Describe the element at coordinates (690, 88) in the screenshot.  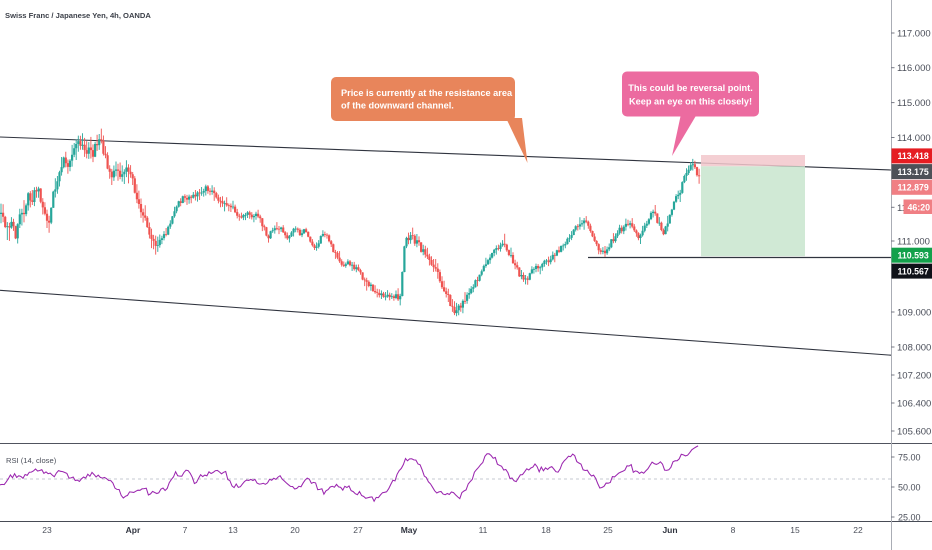
I see `svg-text: This could be reversal point.` at that location.